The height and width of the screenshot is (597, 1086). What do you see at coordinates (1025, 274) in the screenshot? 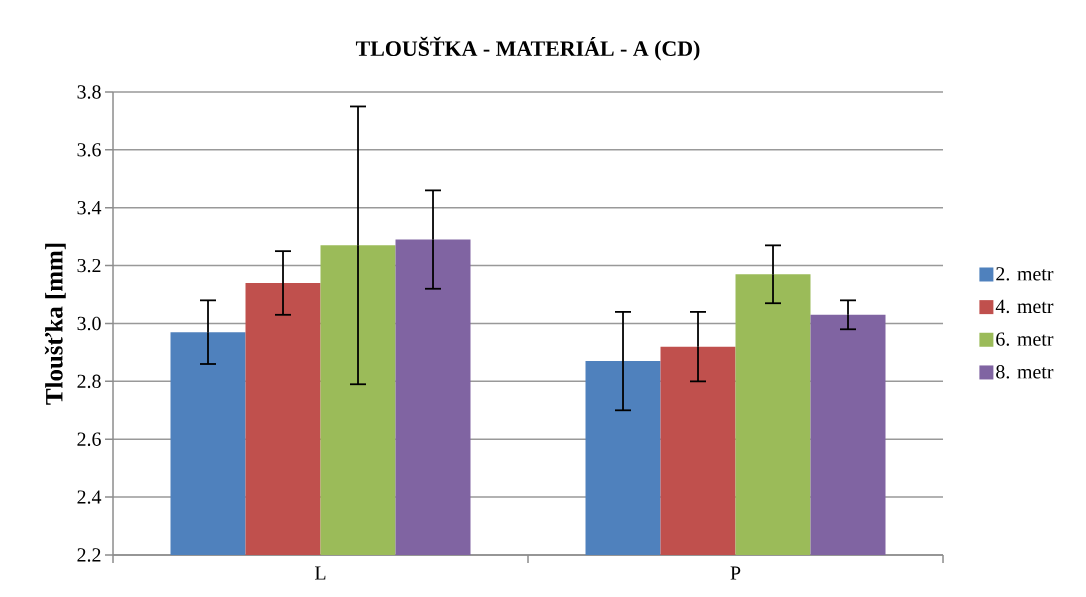
I see `legend-label: 2. metr` at bounding box center [1025, 274].